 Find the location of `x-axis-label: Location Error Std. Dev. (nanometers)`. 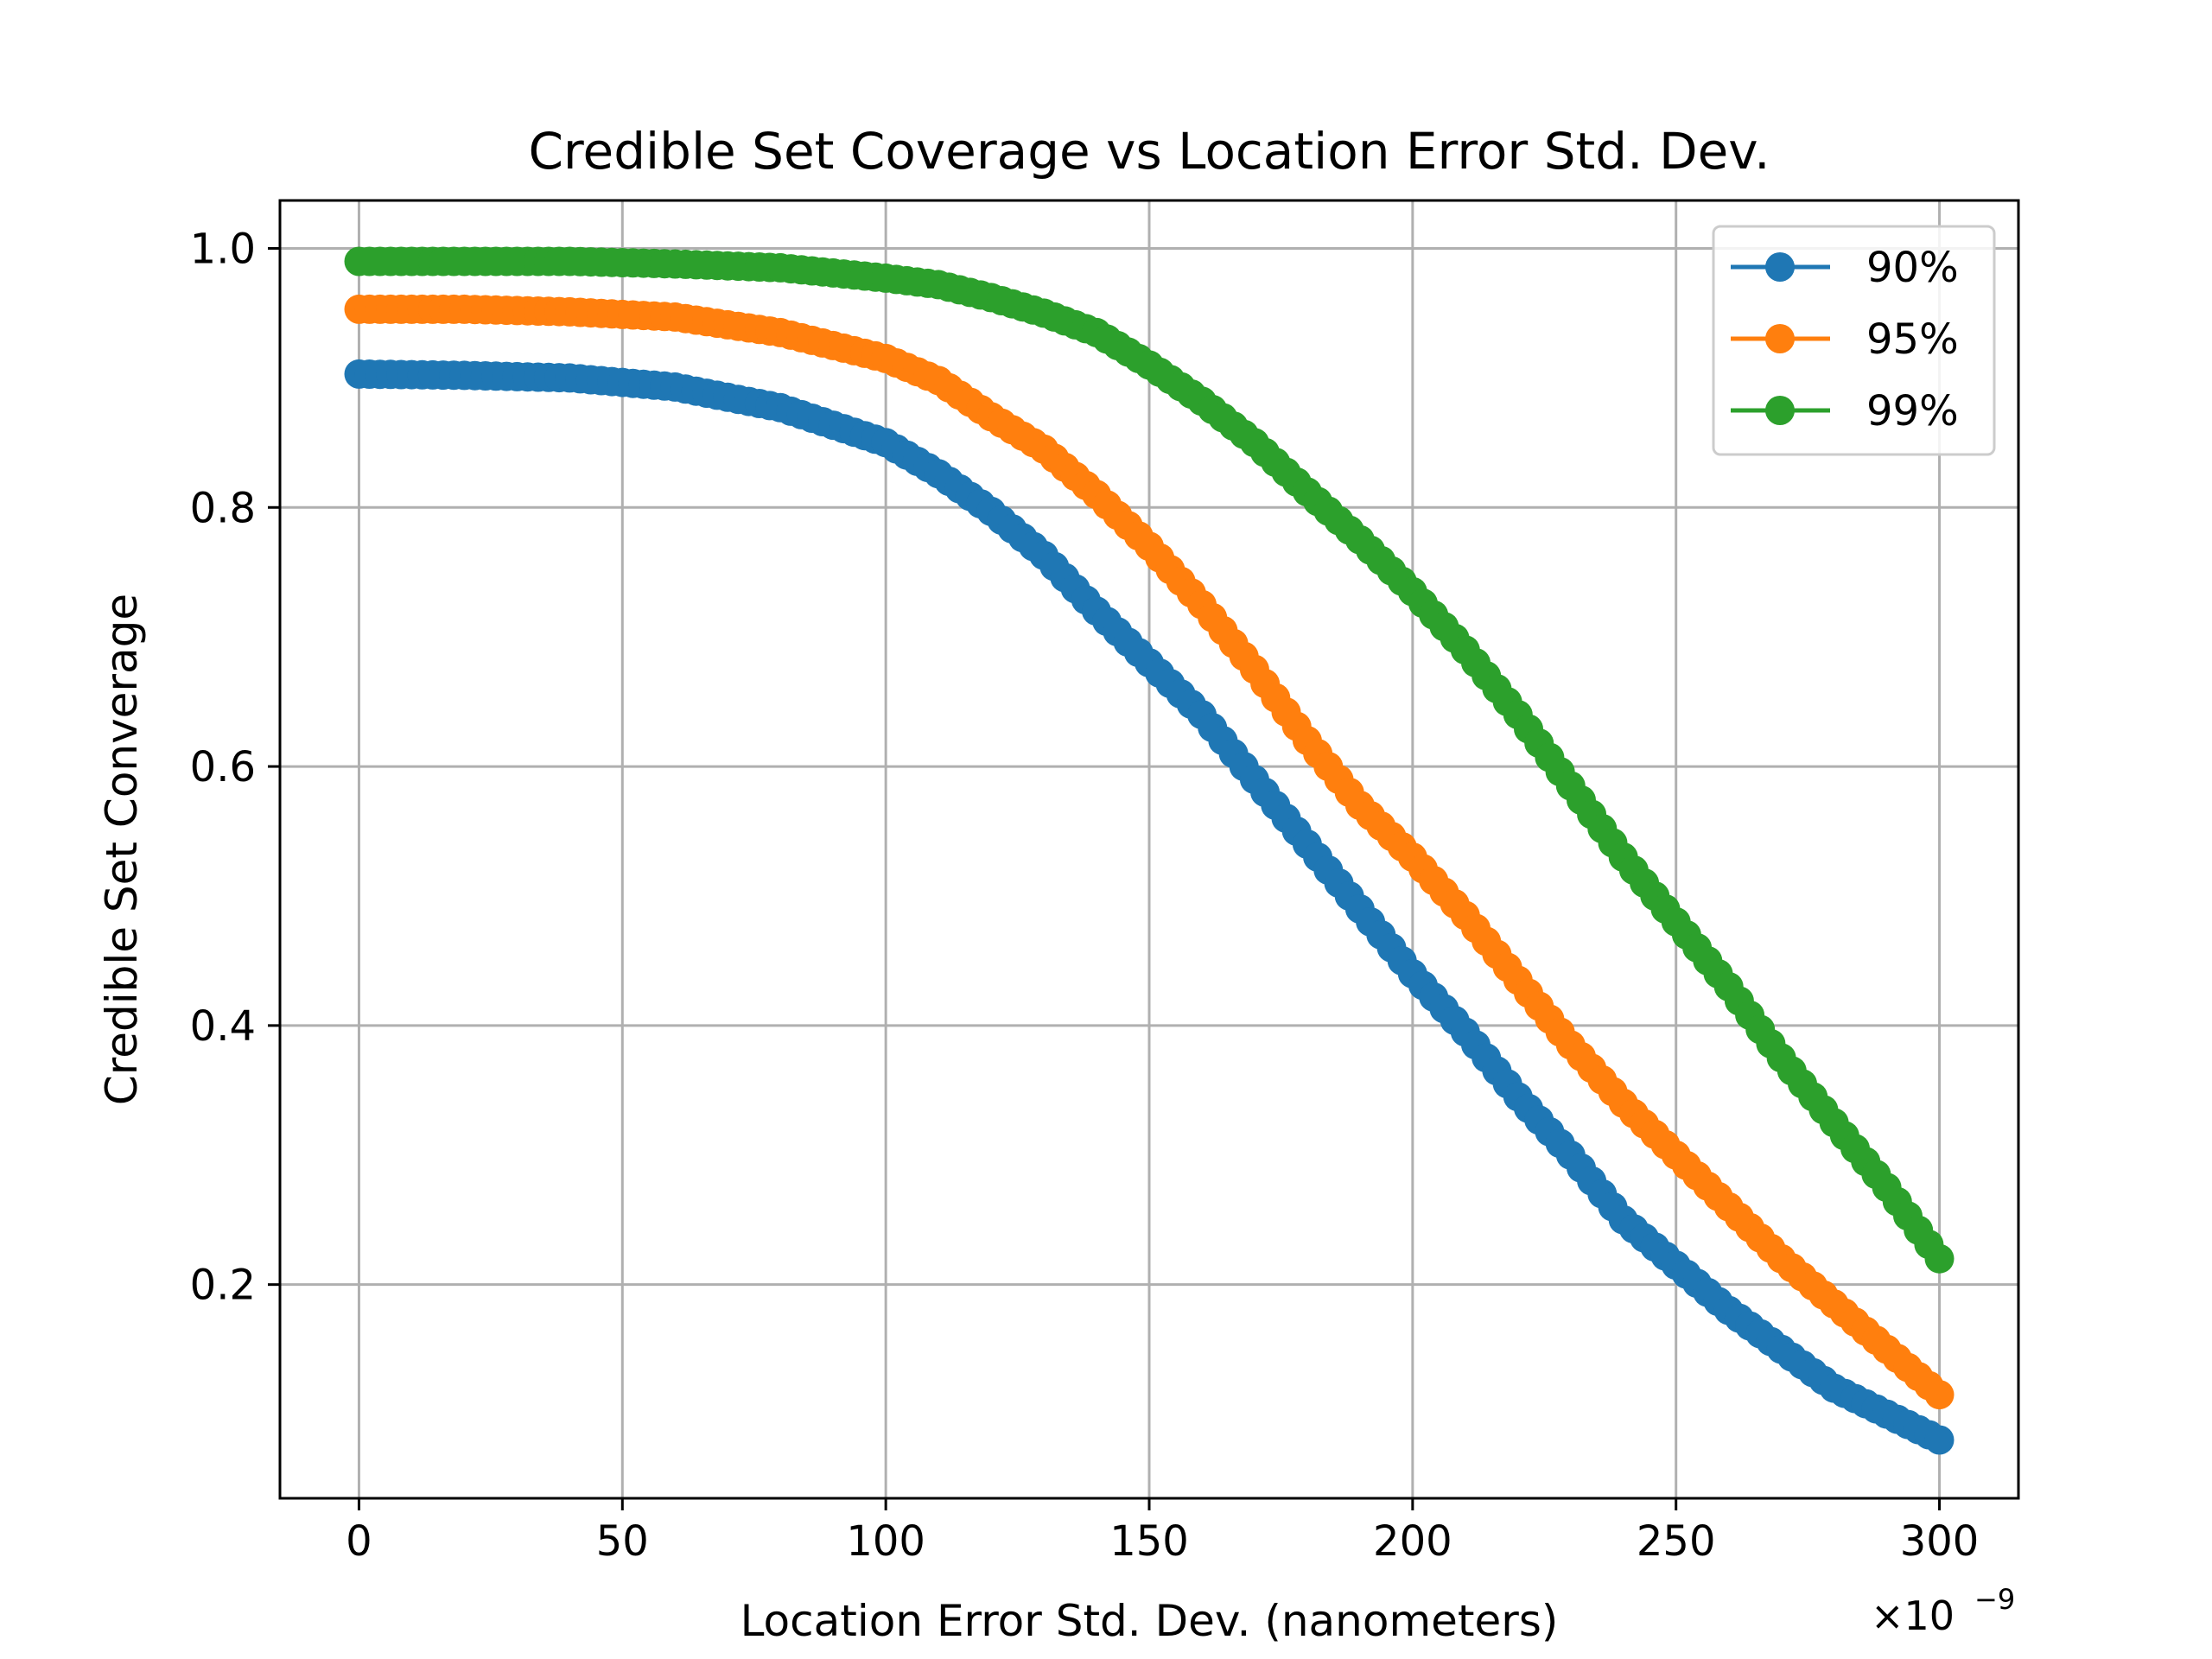

x-axis-label: Location Error Std. Dev. (nanometers) is located at coordinates (1150, 1621).